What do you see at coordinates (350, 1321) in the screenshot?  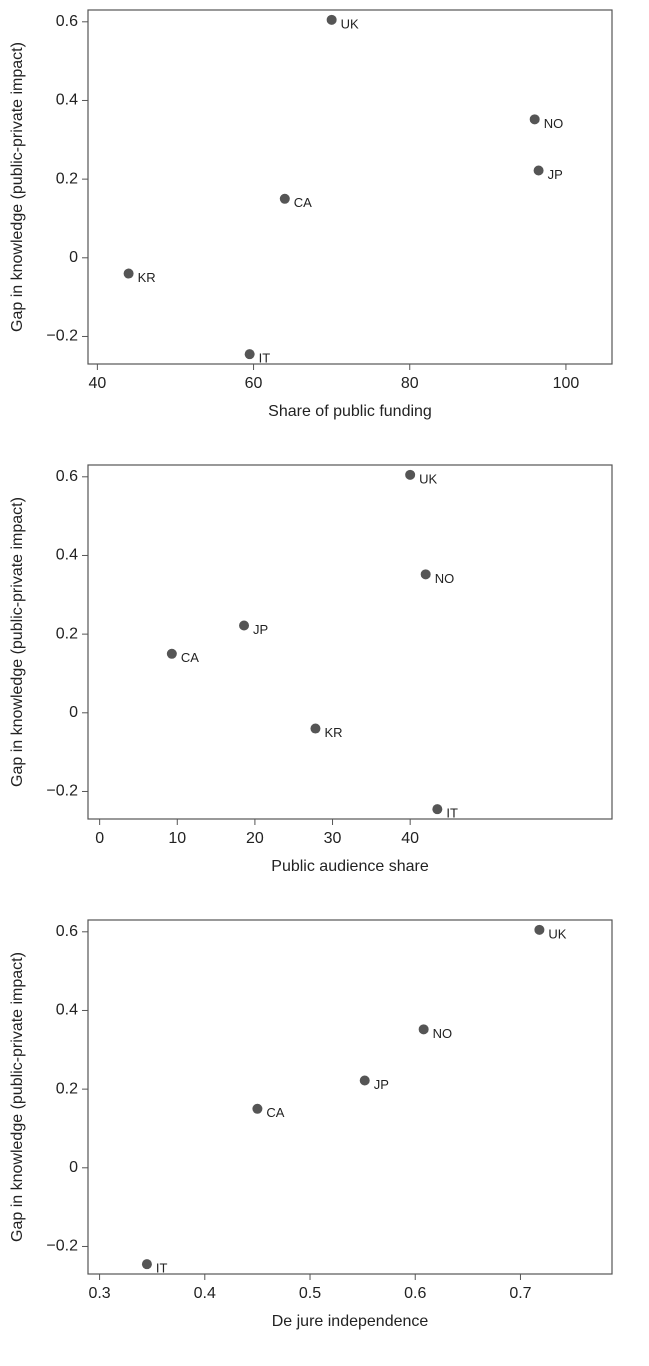 I see `x-axis-label: De jure independence` at bounding box center [350, 1321].